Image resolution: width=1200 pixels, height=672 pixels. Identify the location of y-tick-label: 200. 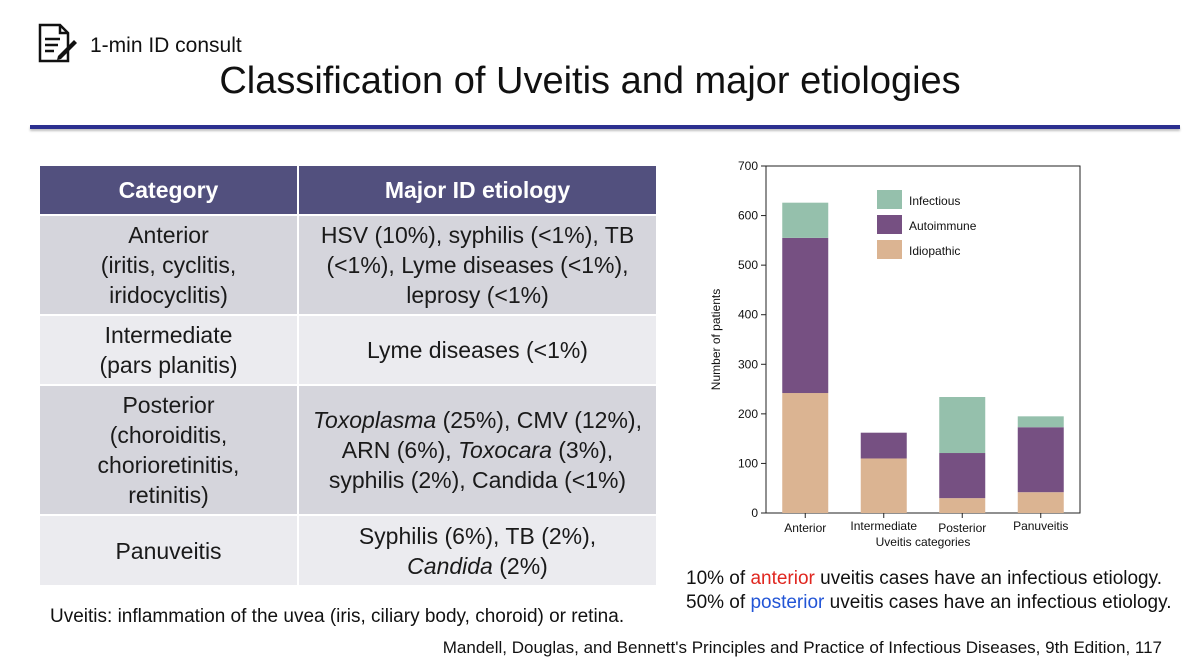
(748, 414).